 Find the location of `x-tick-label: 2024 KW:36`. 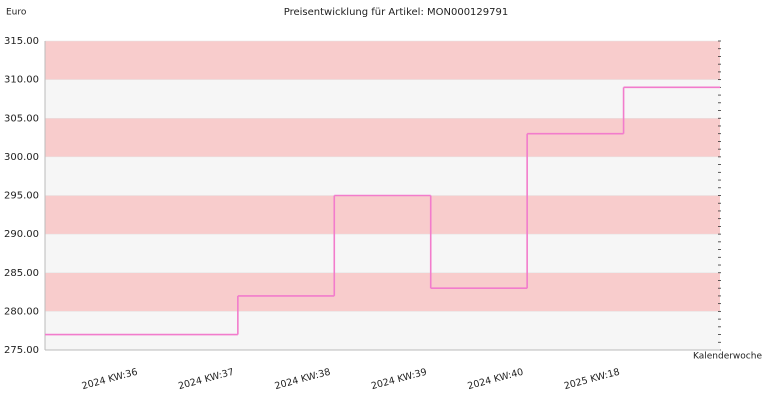

x-tick-label: 2024 KW:36 is located at coordinates (110, 379).